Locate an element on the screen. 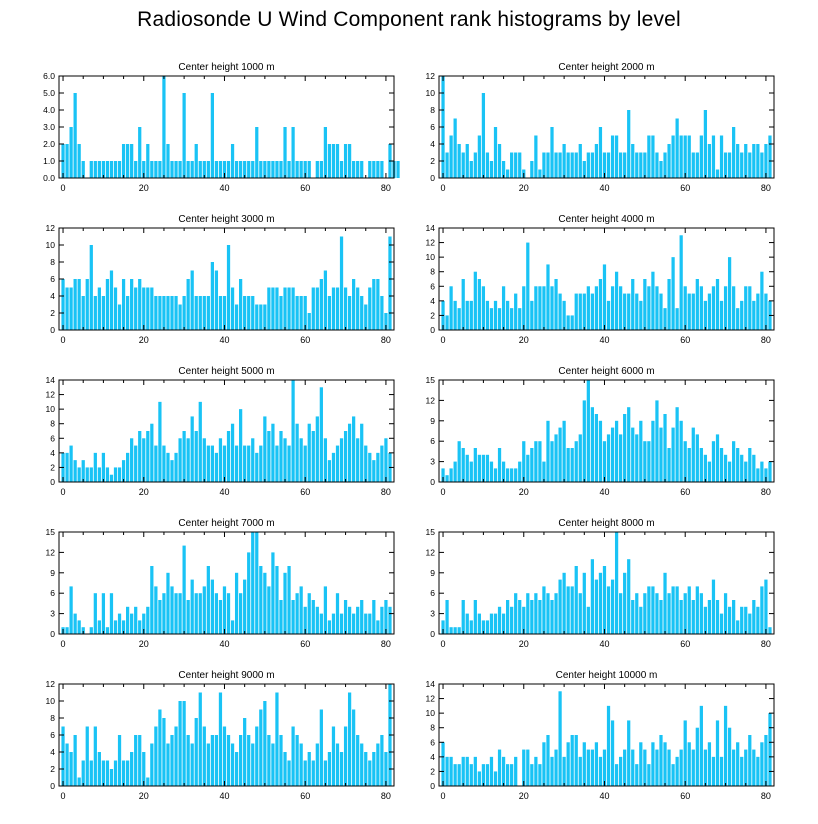  panel-1-xtick-label: 20 is located at coordinates (144, 188).